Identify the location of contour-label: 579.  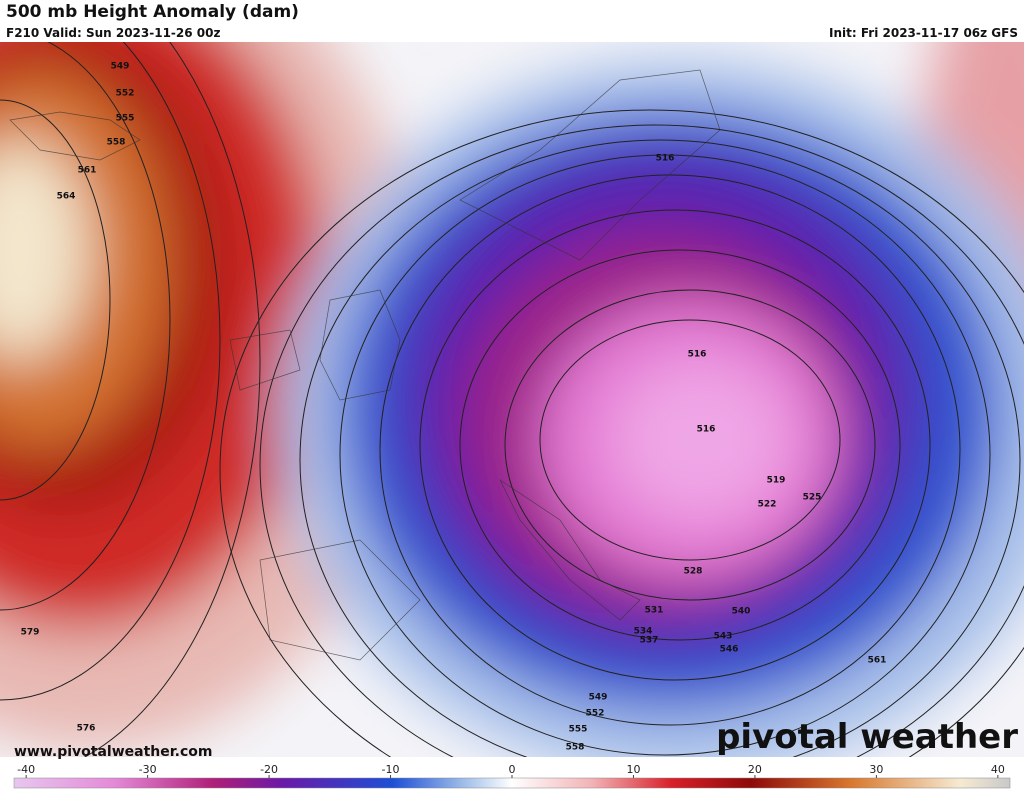
(30, 633).